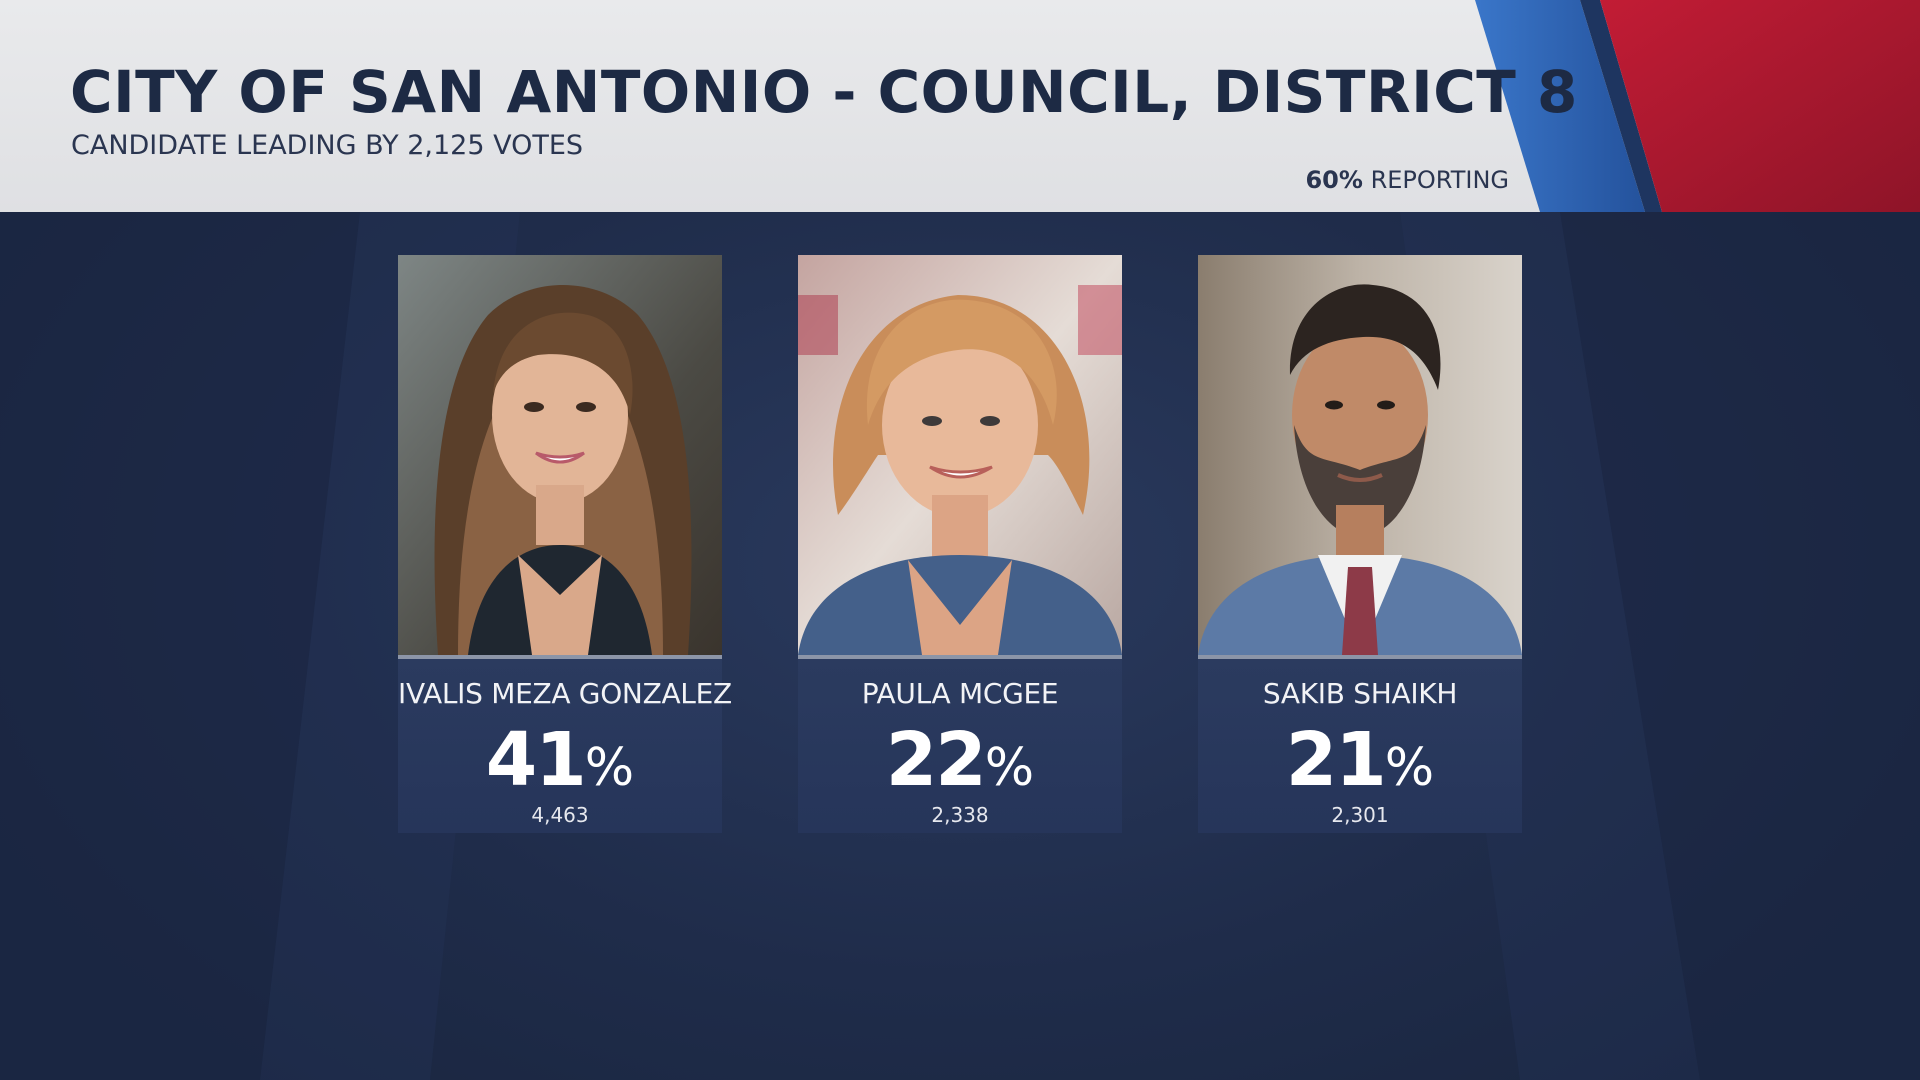 This screenshot has height=1080, width=1920. What do you see at coordinates (1360, 815) in the screenshot?
I see `candidate-votes: 2,301` at bounding box center [1360, 815].